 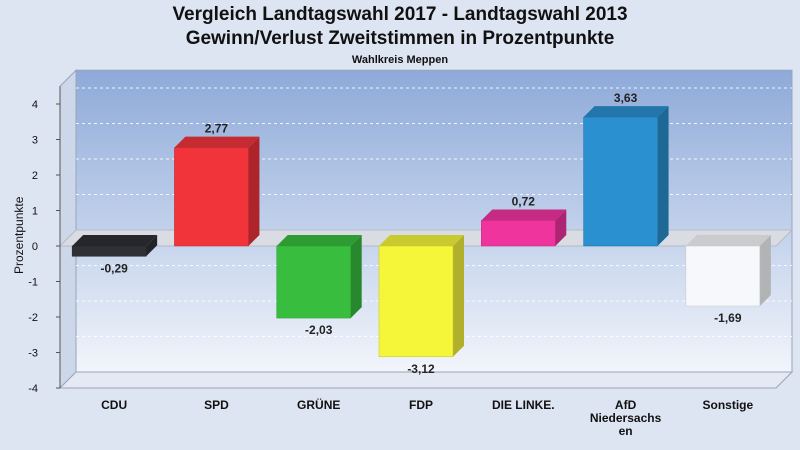 I want to click on x-tick-label: GRÜNE, so click(x=318, y=404).